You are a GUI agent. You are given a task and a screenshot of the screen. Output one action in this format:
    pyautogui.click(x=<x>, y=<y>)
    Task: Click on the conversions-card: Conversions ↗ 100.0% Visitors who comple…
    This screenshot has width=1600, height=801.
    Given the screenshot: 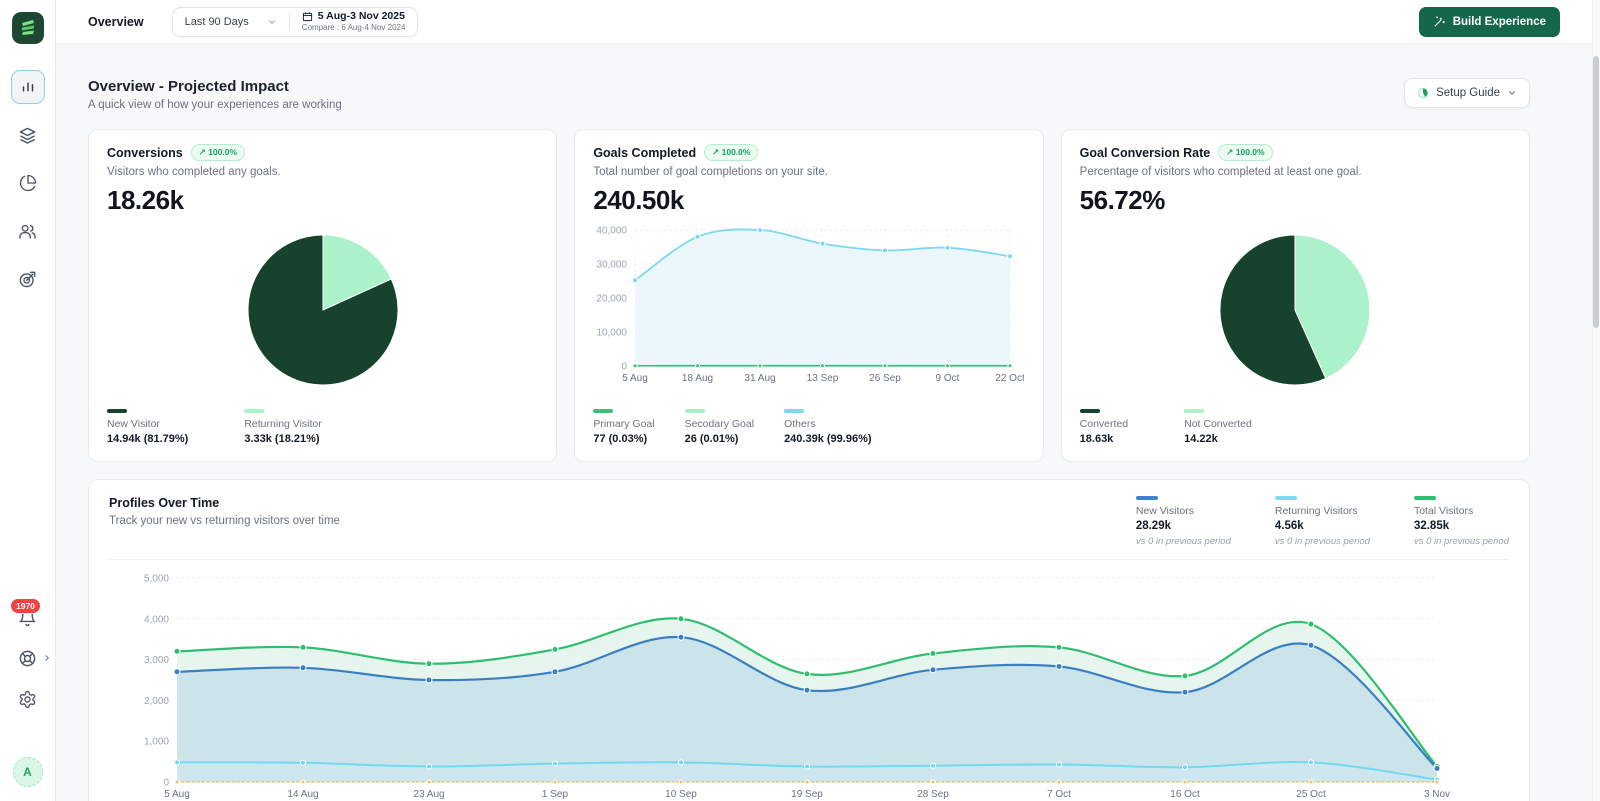 What is the action you would take?
    pyautogui.click(x=323, y=295)
    